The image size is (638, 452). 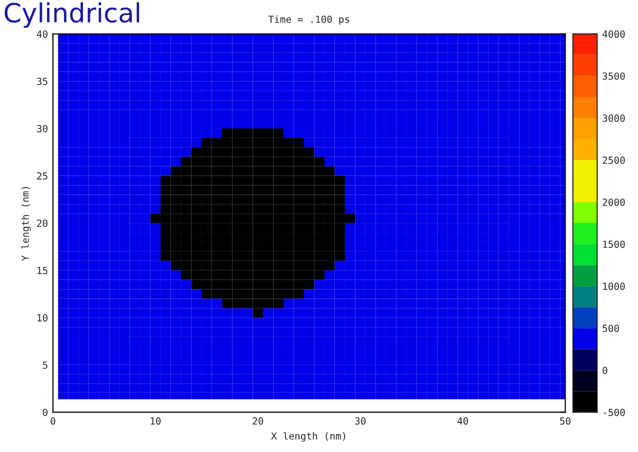 I want to click on x-tick-label: 10, so click(x=155, y=421).